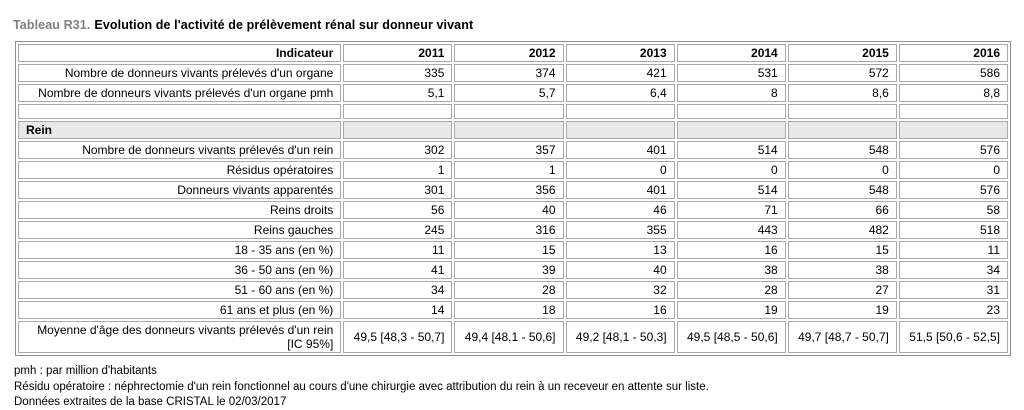 This screenshot has width=1024, height=410. What do you see at coordinates (953, 210) in the screenshot?
I see `cell-value: 58` at bounding box center [953, 210].